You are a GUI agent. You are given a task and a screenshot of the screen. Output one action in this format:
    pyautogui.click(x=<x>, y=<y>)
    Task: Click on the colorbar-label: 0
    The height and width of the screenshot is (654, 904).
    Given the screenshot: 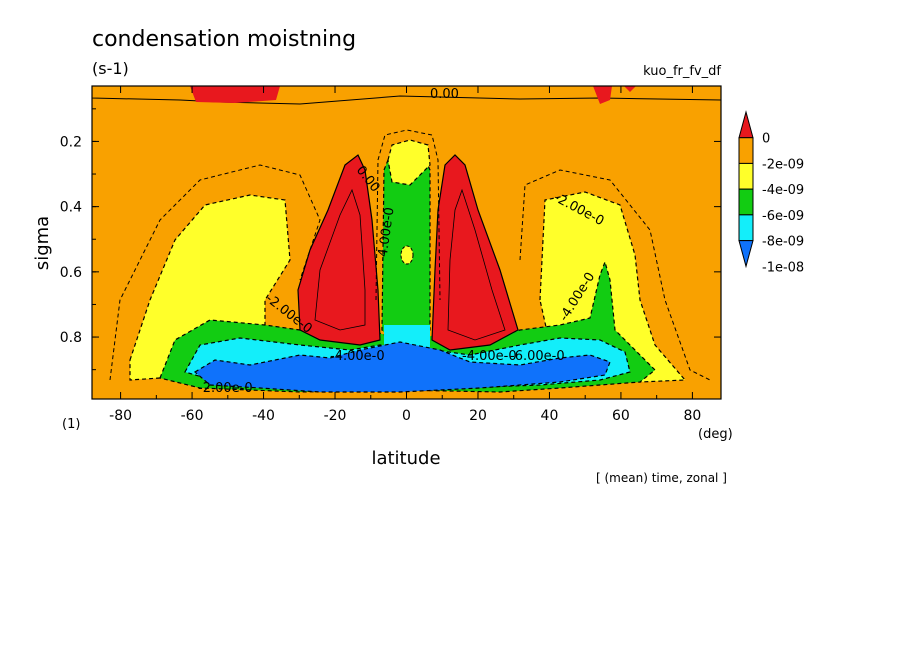 What is the action you would take?
    pyautogui.click(x=766, y=139)
    